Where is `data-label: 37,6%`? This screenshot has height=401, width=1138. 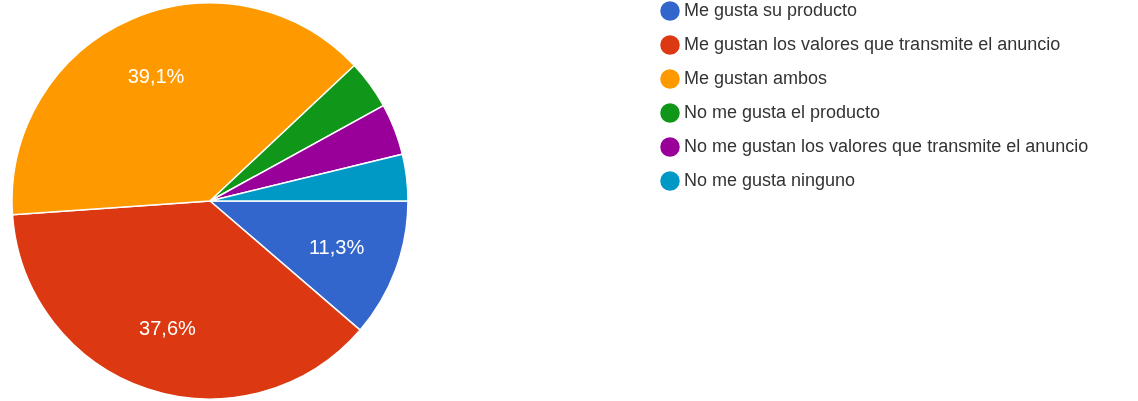 data-label: 37,6% is located at coordinates (168, 328).